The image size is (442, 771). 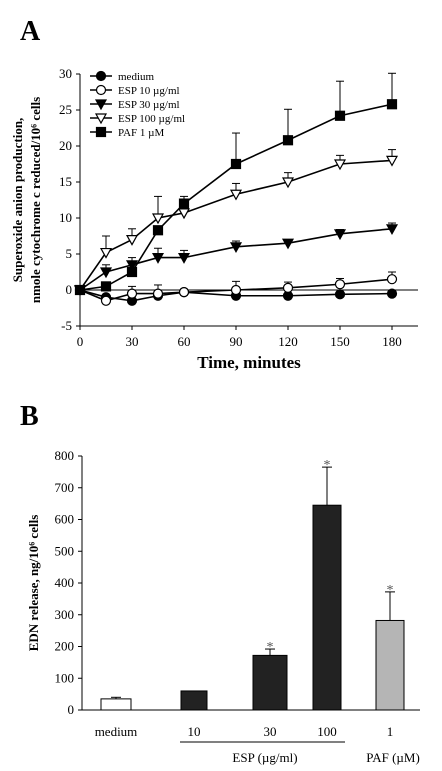 I want to click on chart-a-ytick-label: 15, so click(x=65, y=181).